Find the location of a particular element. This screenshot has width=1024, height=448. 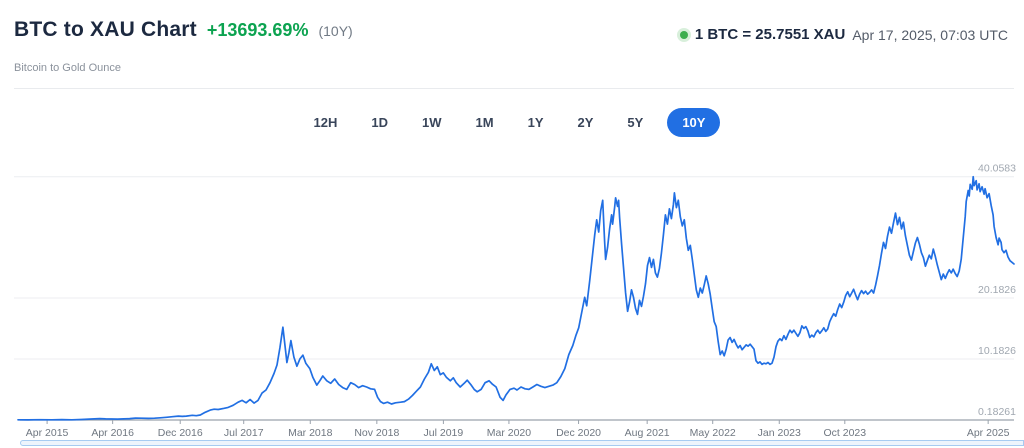

range-button-5y: 5Y is located at coordinates (635, 122).